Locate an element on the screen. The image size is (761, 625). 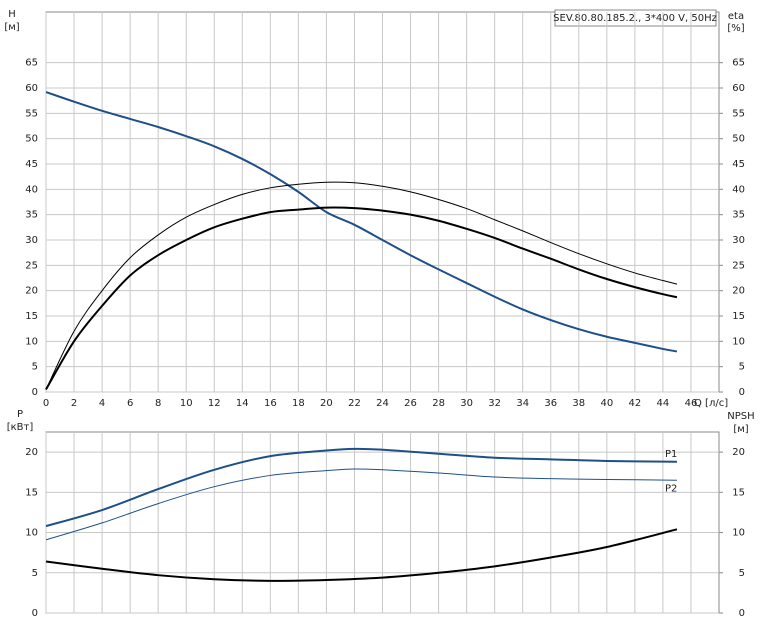
y2-label: NPSH is located at coordinates (740, 416).